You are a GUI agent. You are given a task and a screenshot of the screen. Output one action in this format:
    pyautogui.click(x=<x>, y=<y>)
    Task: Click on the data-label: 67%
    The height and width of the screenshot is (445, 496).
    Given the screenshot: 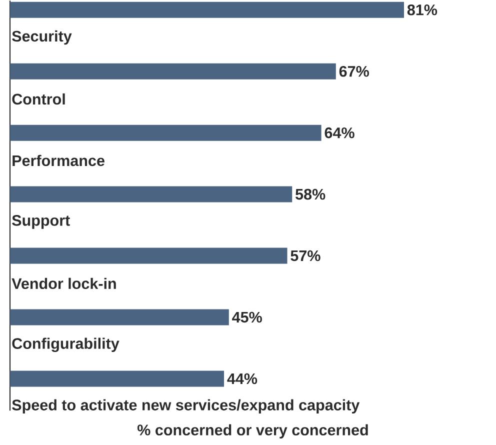 What is the action you would take?
    pyautogui.click(x=354, y=71)
    